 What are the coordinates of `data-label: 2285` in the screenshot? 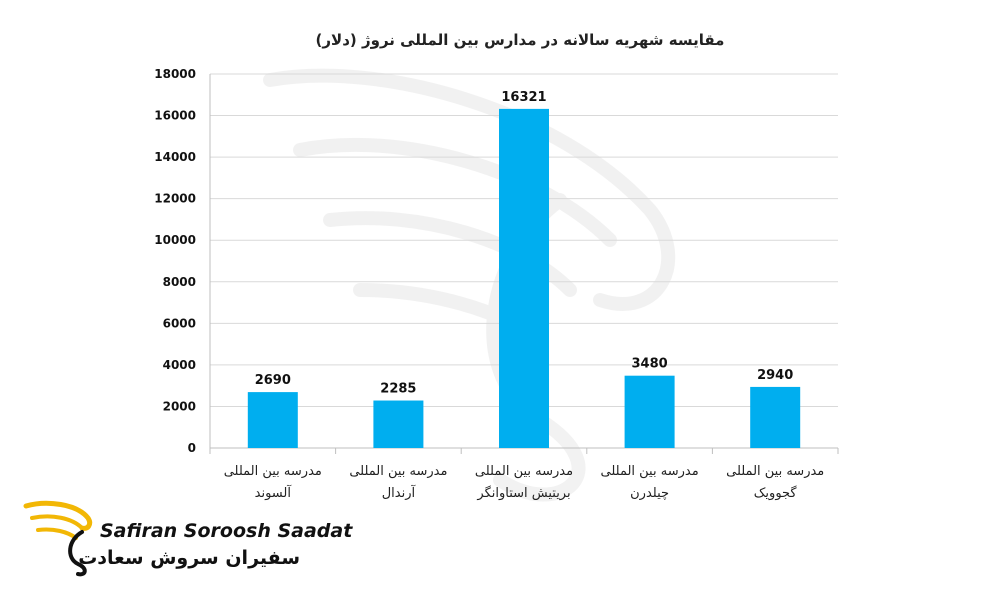 It's located at (398, 389).